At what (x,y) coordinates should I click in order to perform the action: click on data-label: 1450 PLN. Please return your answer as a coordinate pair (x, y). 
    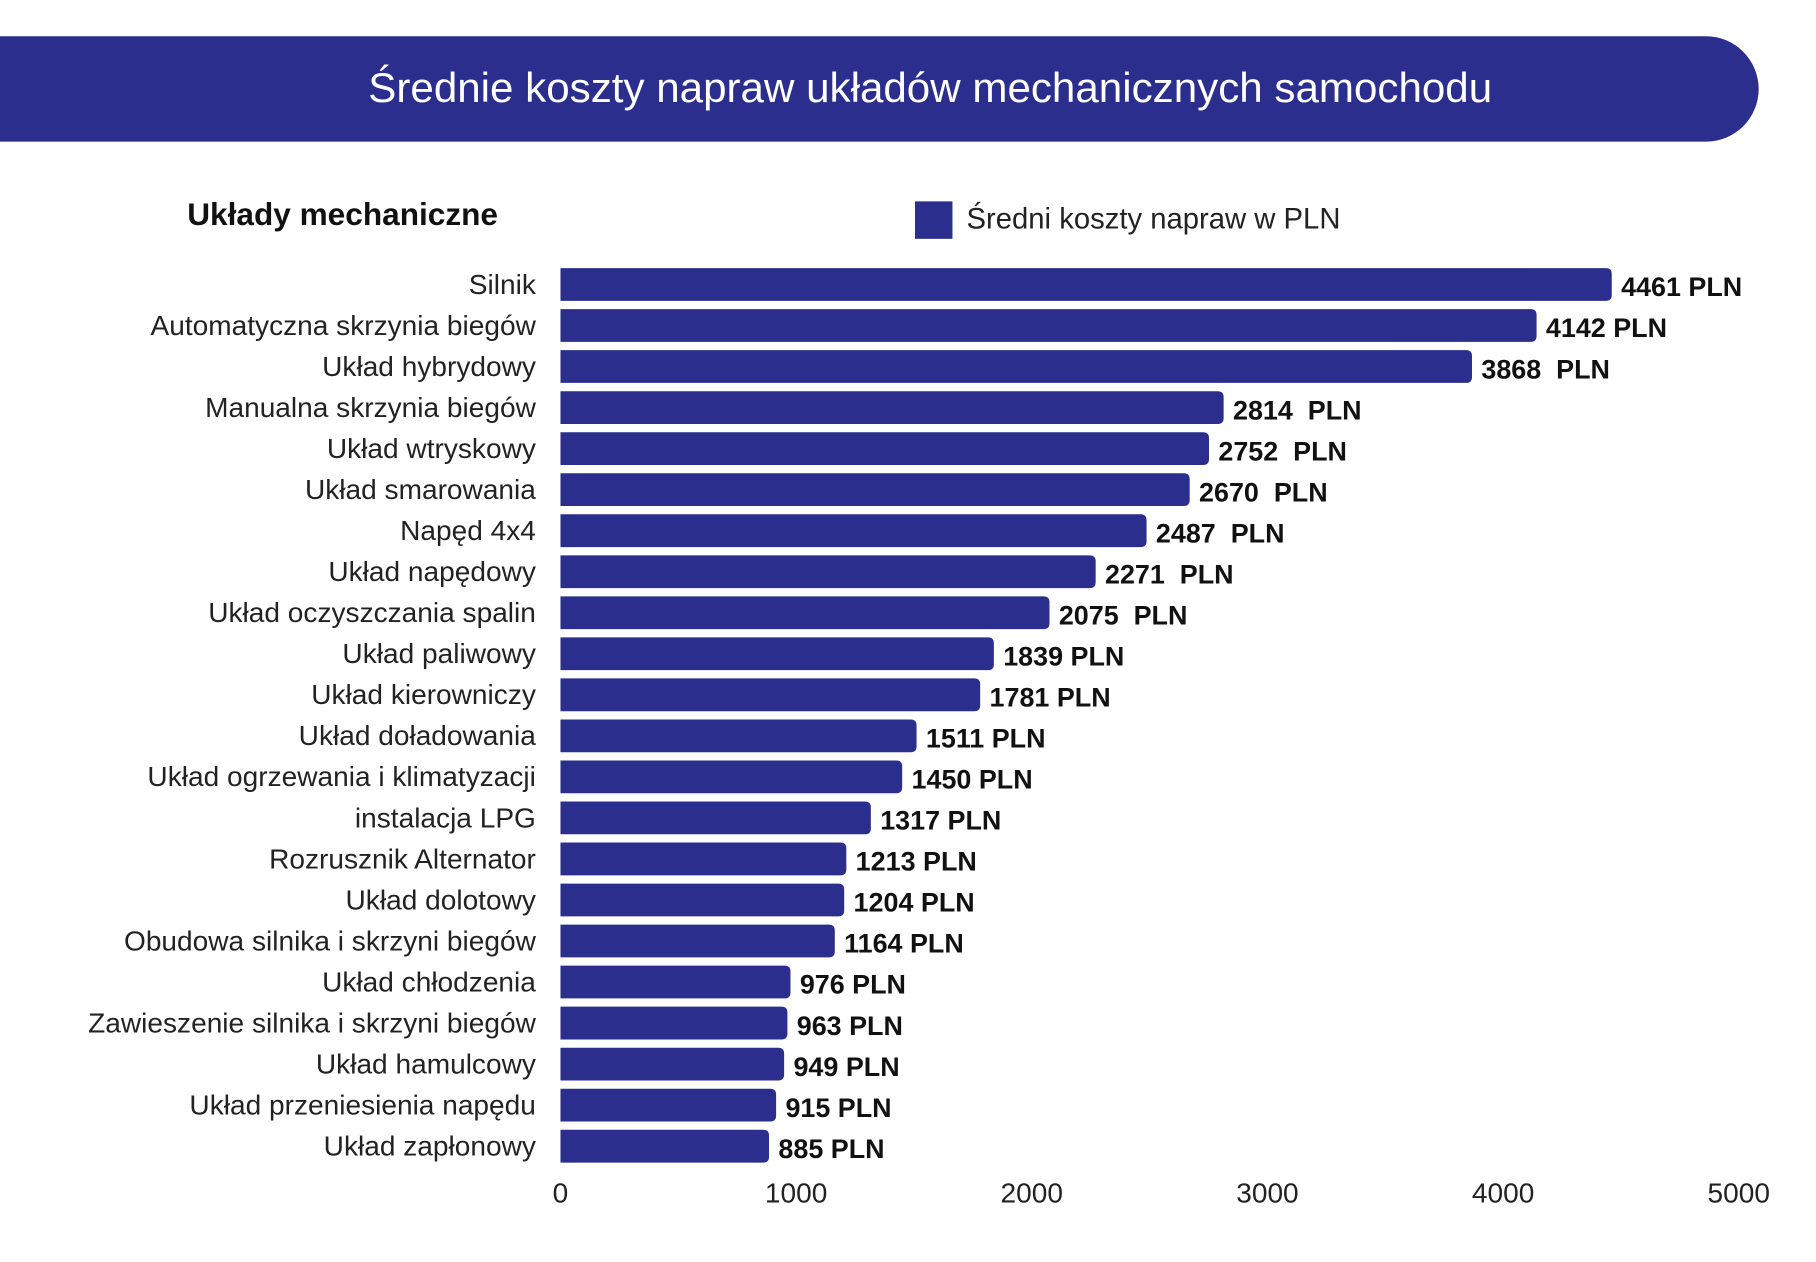
    Looking at the image, I should click on (972, 780).